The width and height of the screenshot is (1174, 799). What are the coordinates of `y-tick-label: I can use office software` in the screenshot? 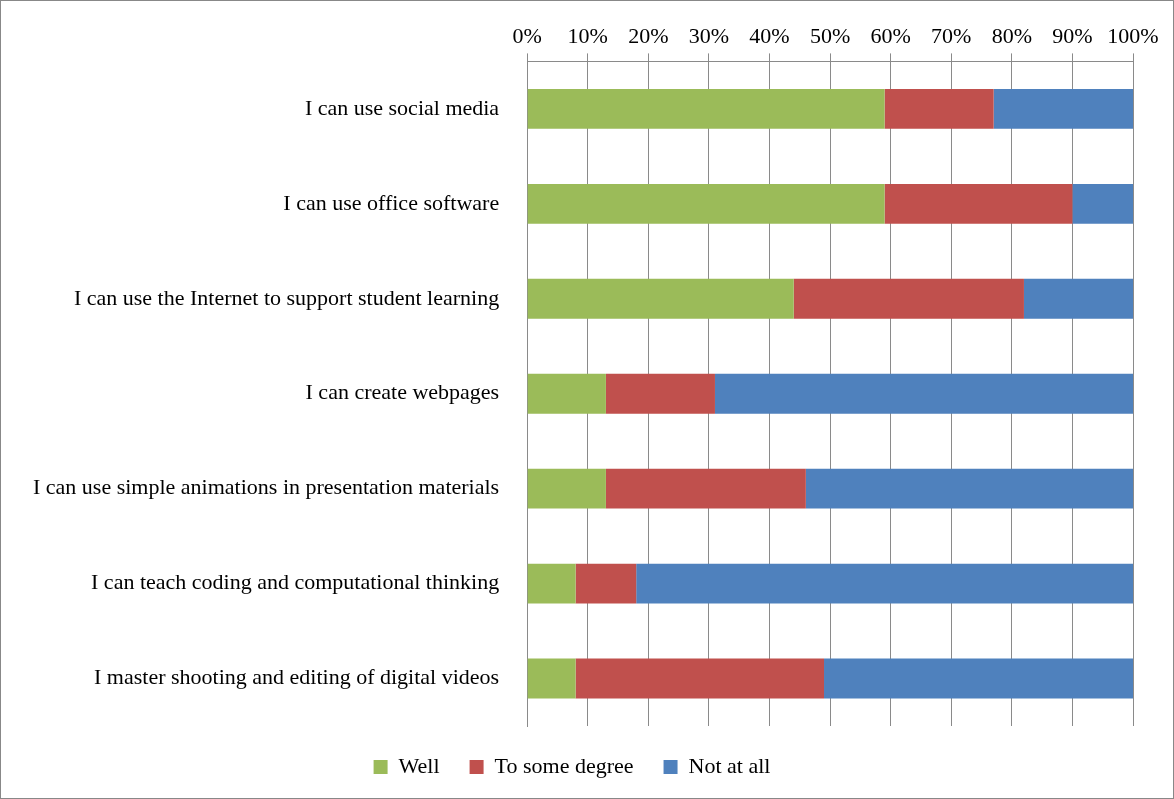 It's located at (391, 202).